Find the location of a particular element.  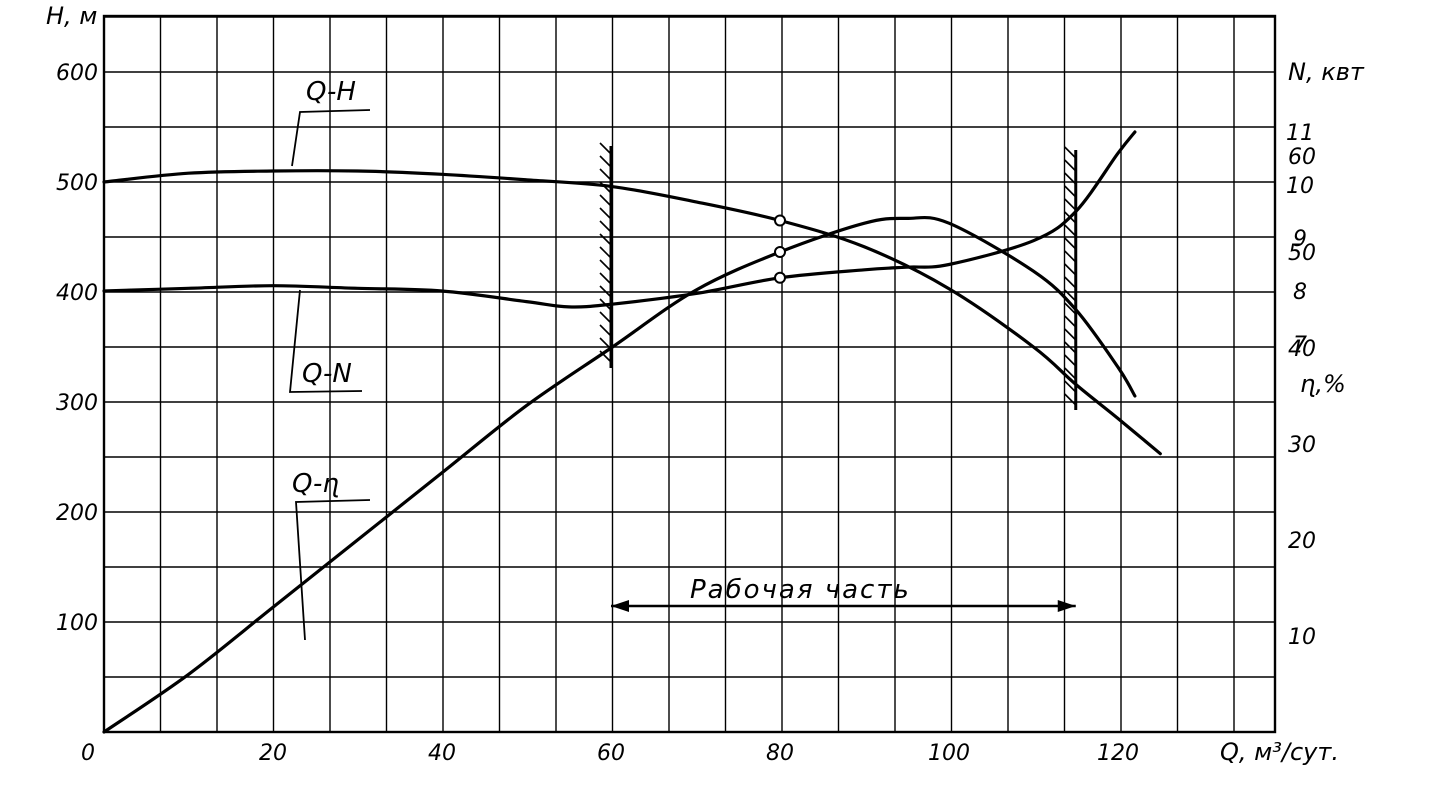

left-axis-ticks: 100 200 300 400 500 600 is located at coordinates (77, 348).